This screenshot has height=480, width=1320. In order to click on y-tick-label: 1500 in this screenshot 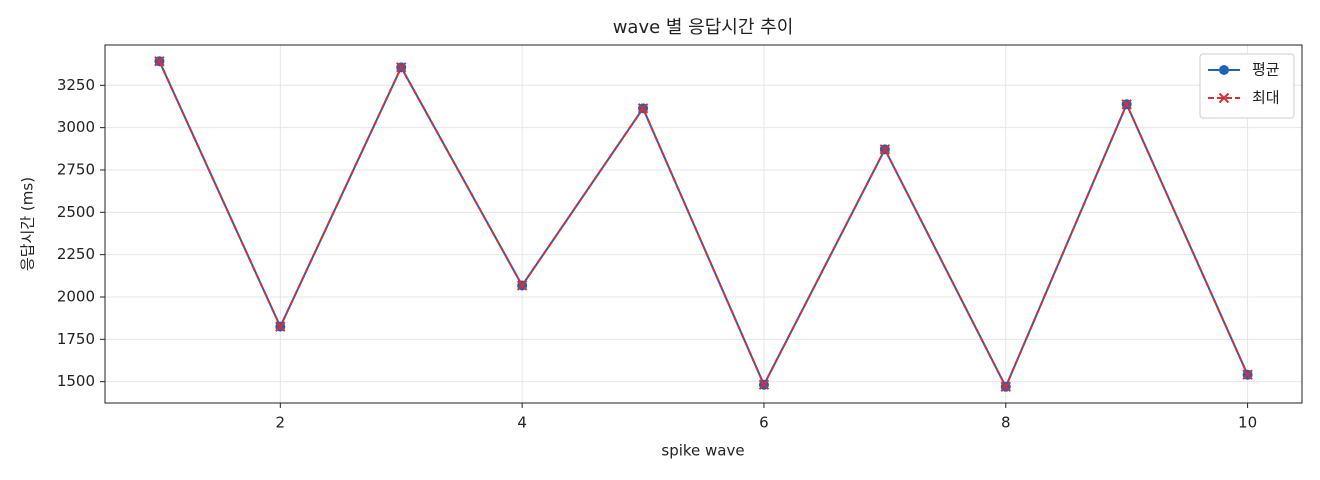, I will do `click(76, 381)`.